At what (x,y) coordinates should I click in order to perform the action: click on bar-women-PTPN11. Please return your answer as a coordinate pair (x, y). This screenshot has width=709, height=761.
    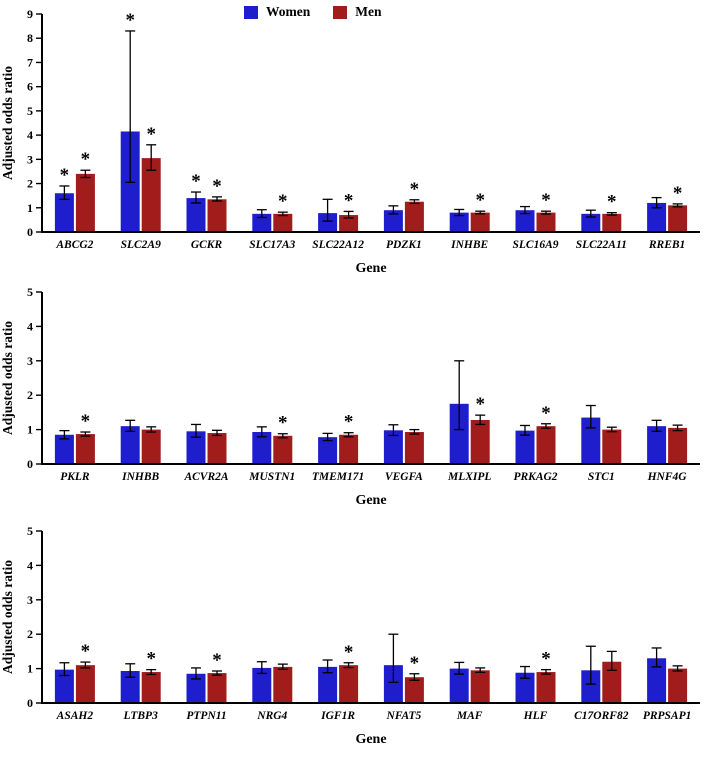
    Looking at the image, I should click on (196, 688).